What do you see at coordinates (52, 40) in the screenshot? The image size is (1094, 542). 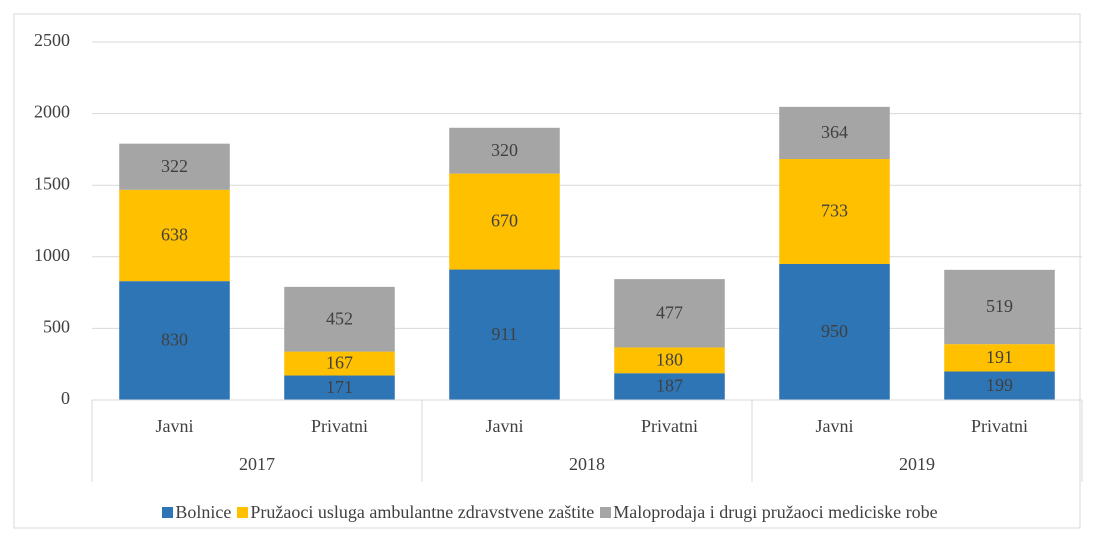 I see `y-tick-label: 2500` at bounding box center [52, 40].